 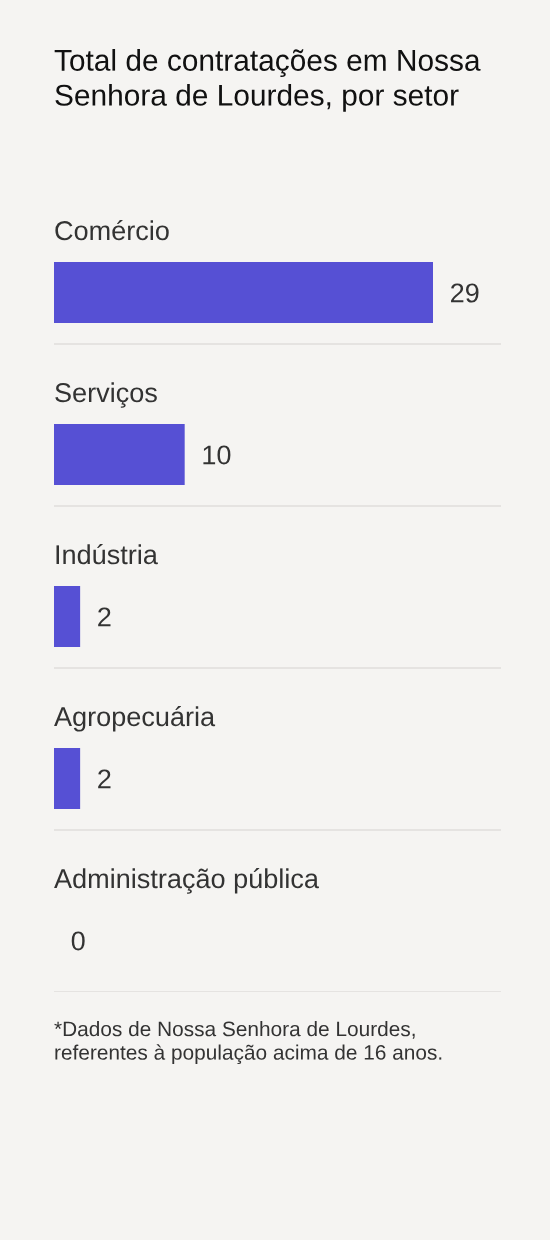 I want to click on y-tick-label: Administração pública, so click(x=186, y=881).